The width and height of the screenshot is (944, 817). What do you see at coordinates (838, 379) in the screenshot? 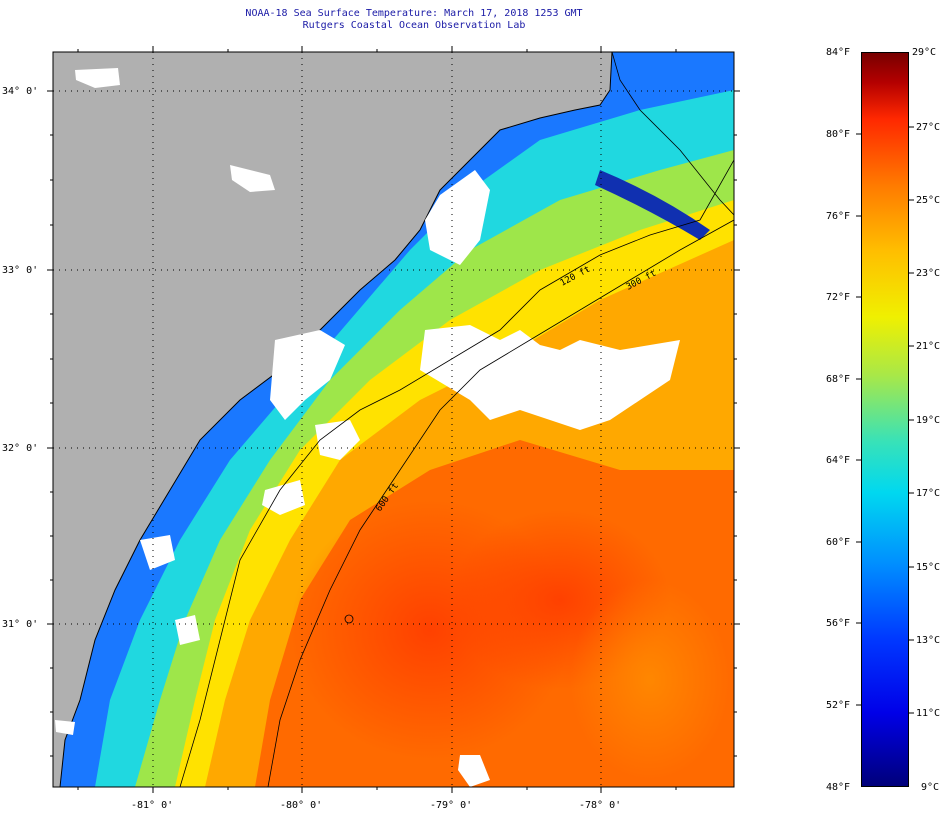
I see `colorbar-f-68: 68°F` at bounding box center [838, 379].